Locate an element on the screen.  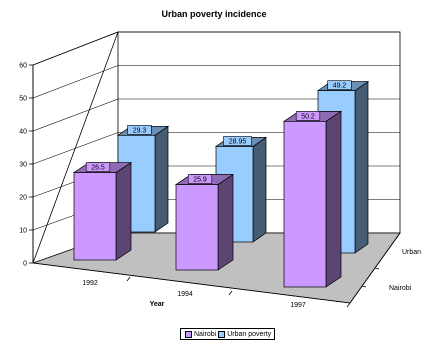
urban-poverty-bar-1994-side is located at coordinates (259, 189).